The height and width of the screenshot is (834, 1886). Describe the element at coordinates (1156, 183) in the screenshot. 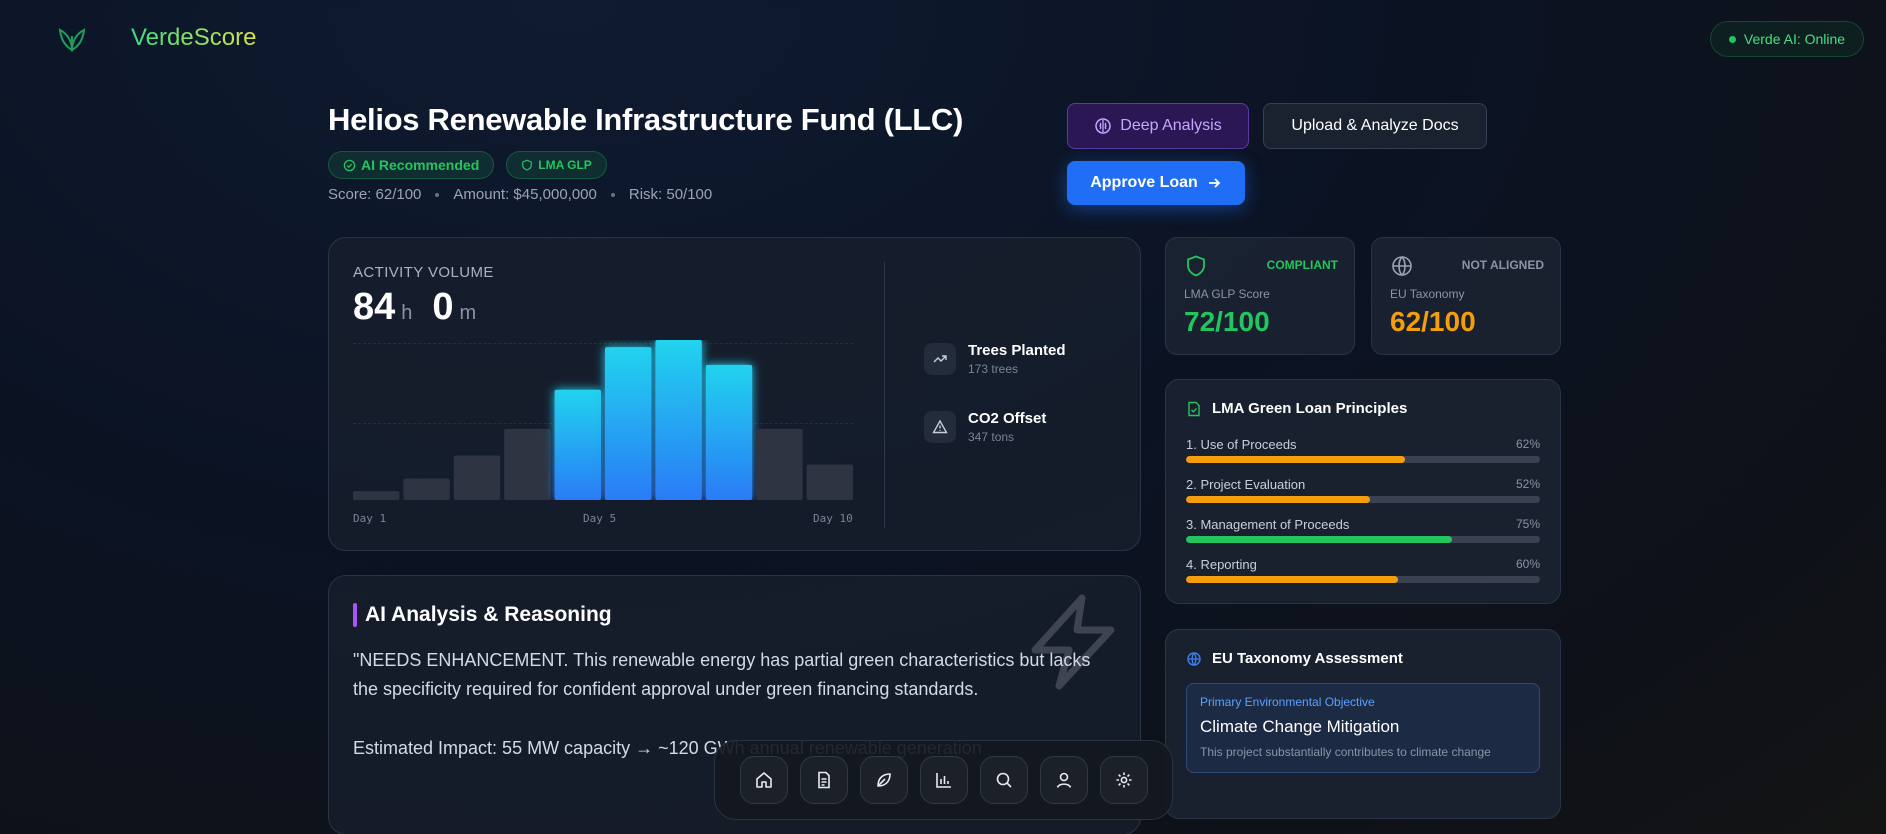

I see `approve-loan-button: Approve Loan` at that location.